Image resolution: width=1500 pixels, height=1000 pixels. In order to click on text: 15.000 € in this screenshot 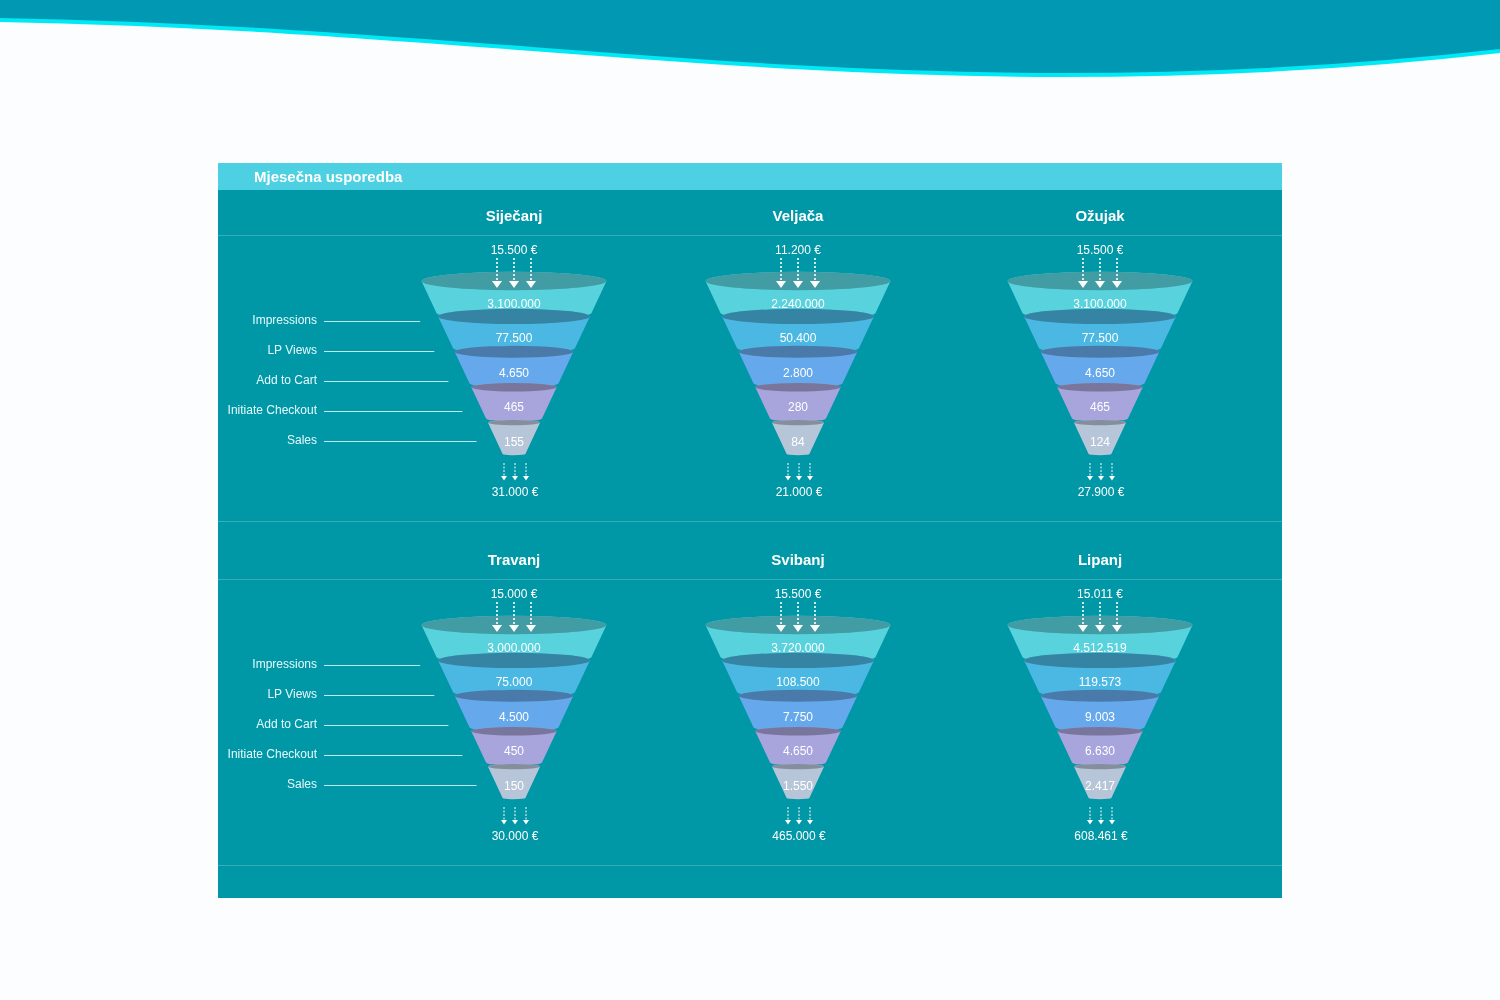, I will do `click(514, 594)`.